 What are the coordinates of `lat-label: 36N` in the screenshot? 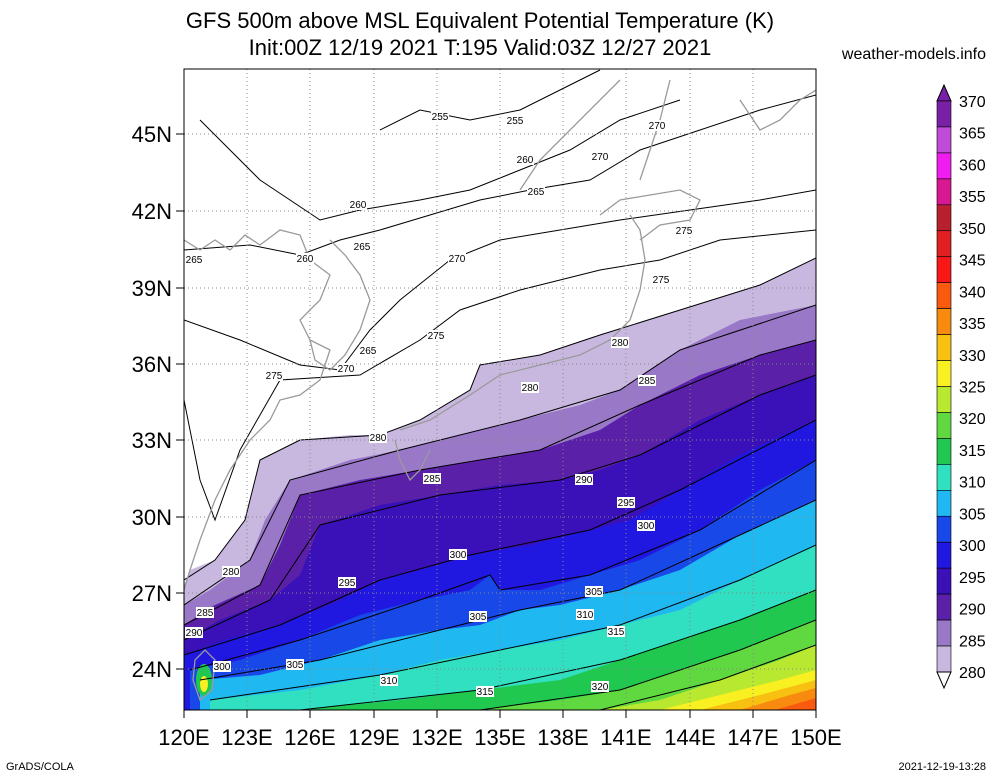 It's located at (152, 364).